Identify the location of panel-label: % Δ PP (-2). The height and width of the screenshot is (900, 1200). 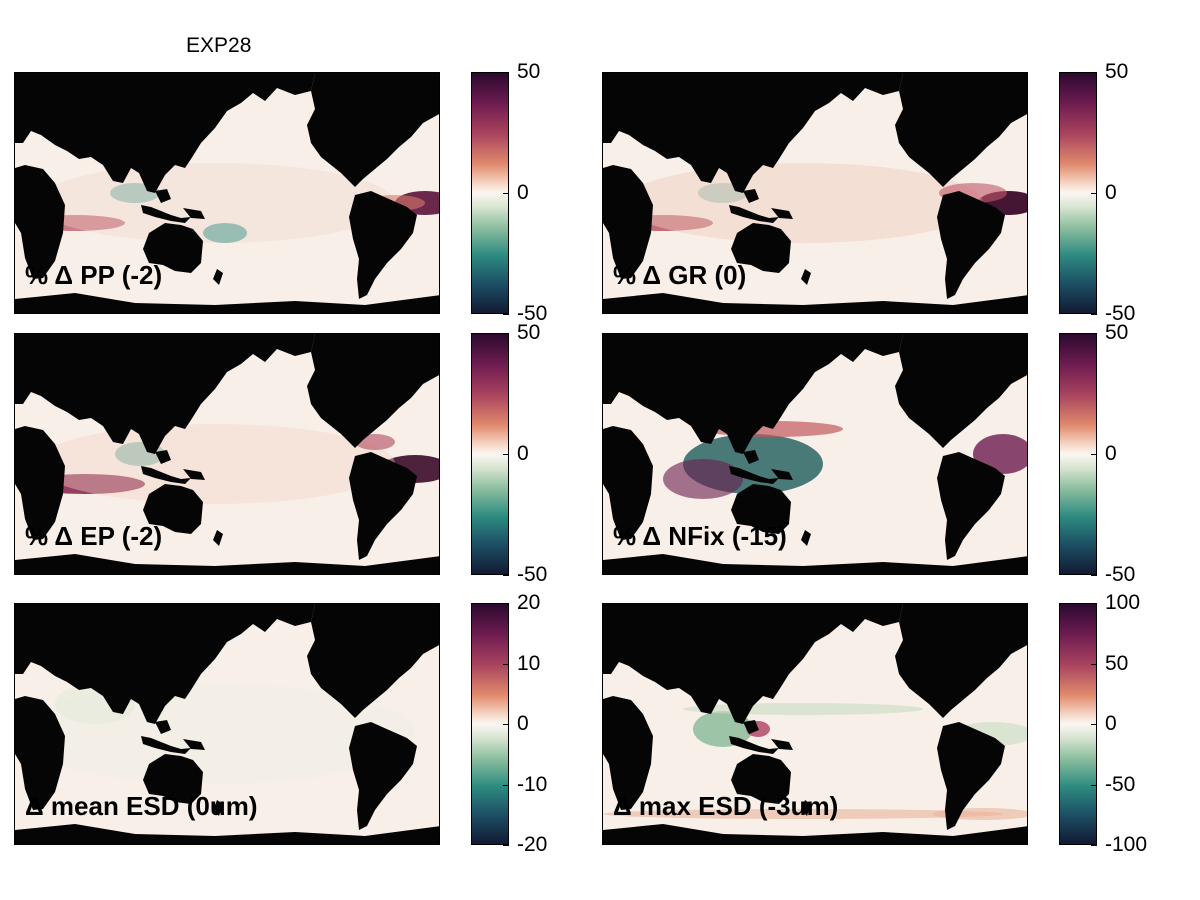
(94, 275).